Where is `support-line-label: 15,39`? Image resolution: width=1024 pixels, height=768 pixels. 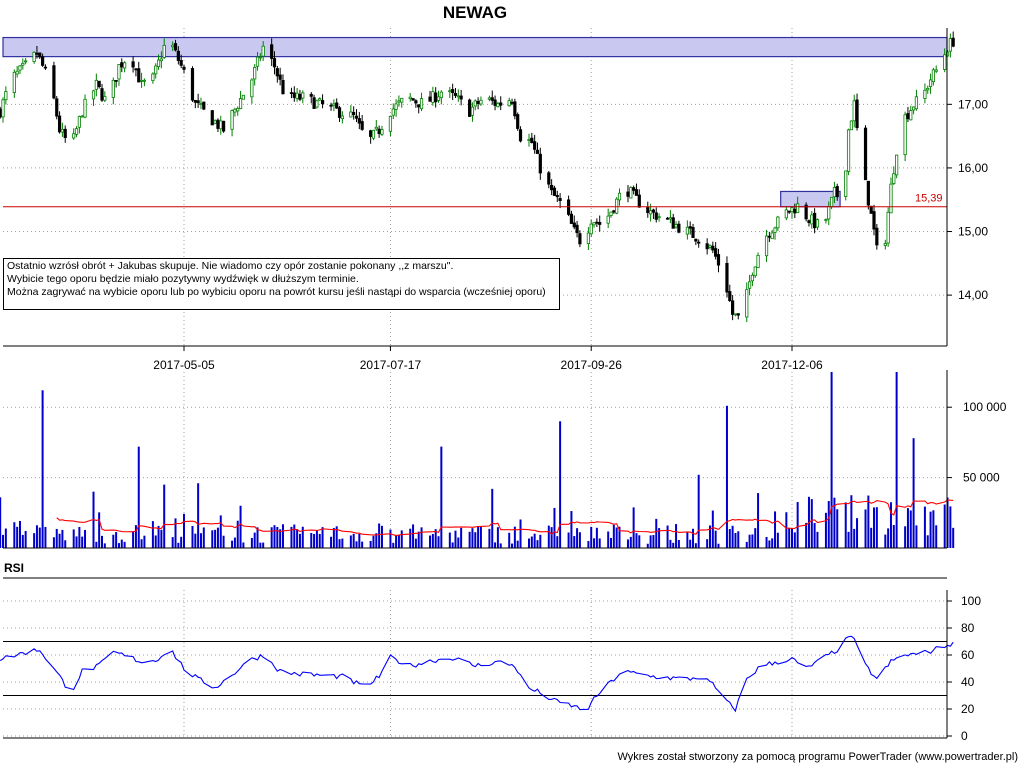
support-line-label: 15,39 is located at coordinates (929, 199).